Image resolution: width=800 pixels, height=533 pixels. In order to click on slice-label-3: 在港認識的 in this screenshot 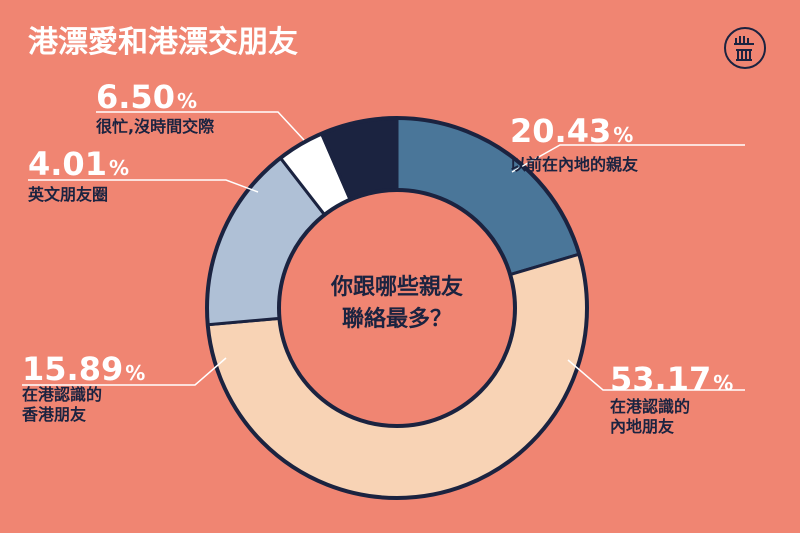, I will do `click(62, 394)`.